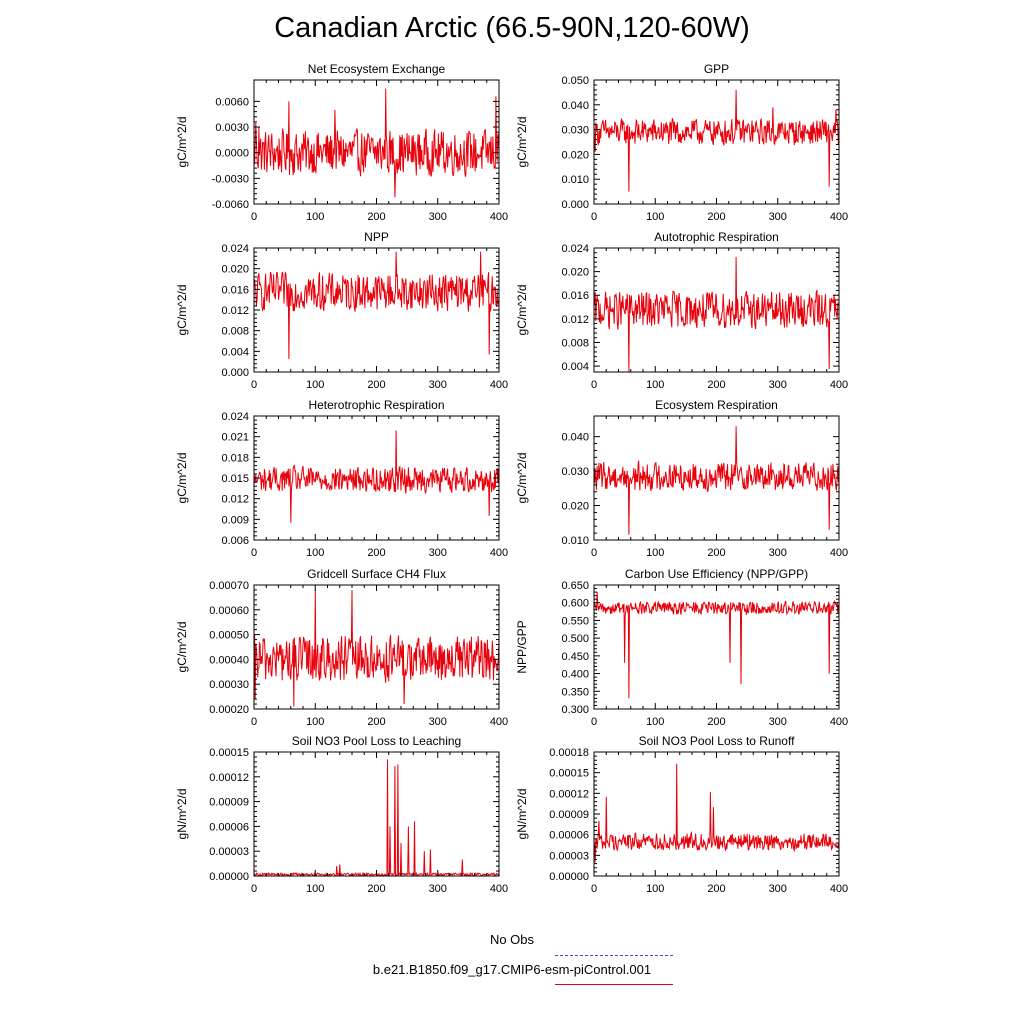 The image size is (1024, 1024). Describe the element at coordinates (376, 237) in the screenshot. I see `panel-title: NPP` at that location.